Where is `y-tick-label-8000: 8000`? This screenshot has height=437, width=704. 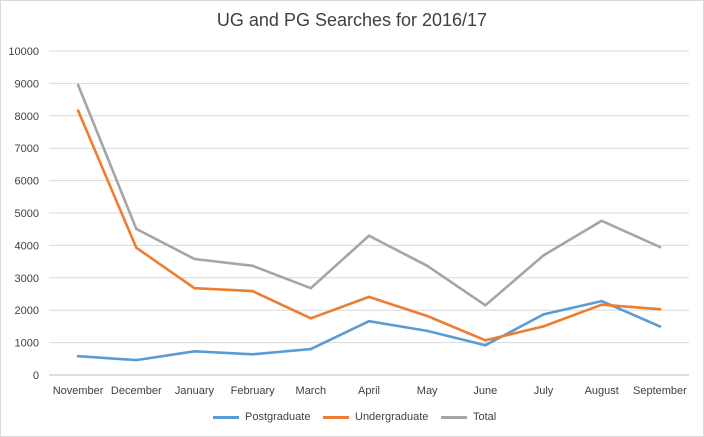 y-tick-label-8000: 8000 is located at coordinates (27, 117).